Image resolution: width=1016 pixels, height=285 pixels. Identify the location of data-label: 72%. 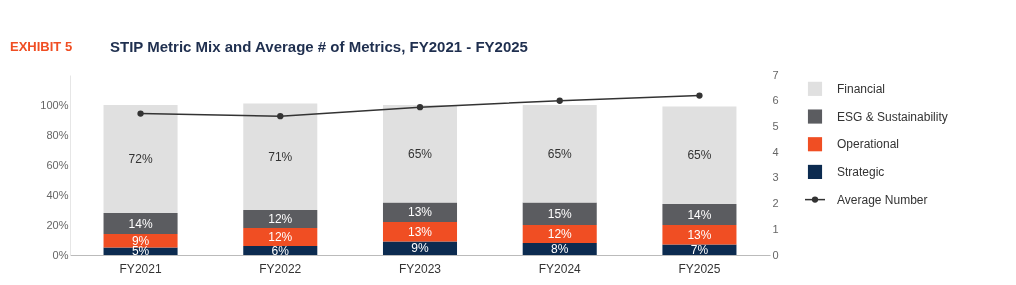
(140, 159).